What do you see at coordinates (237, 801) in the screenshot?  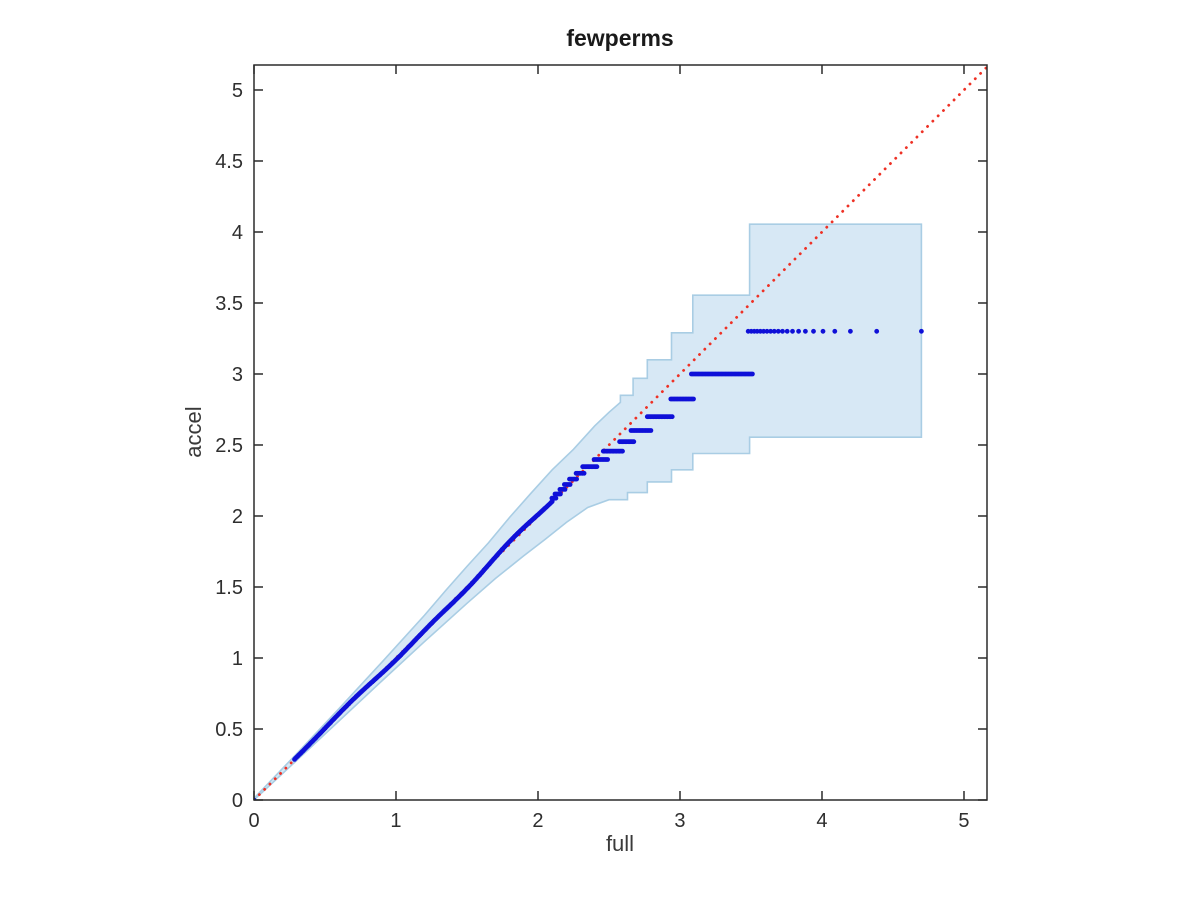 I see `y-tick-label: 0` at bounding box center [237, 801].